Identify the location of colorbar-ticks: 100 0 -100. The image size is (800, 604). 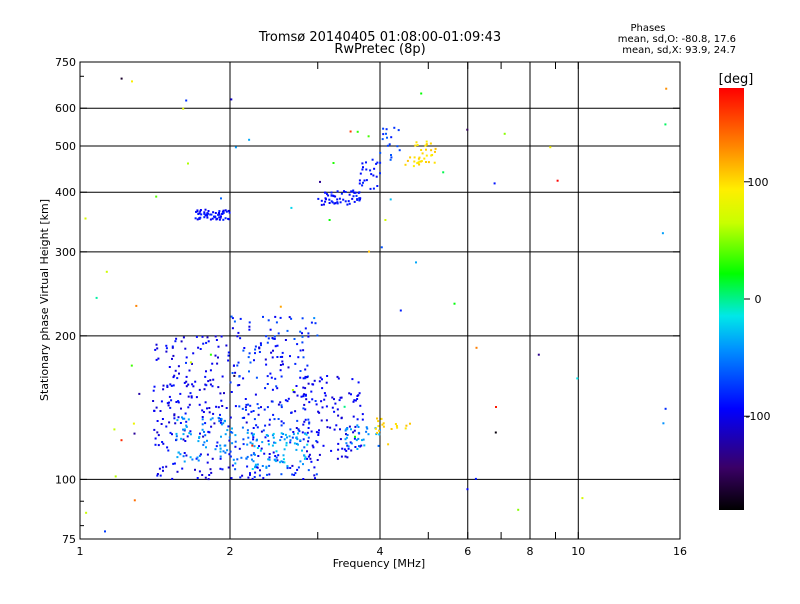
(757, 299).